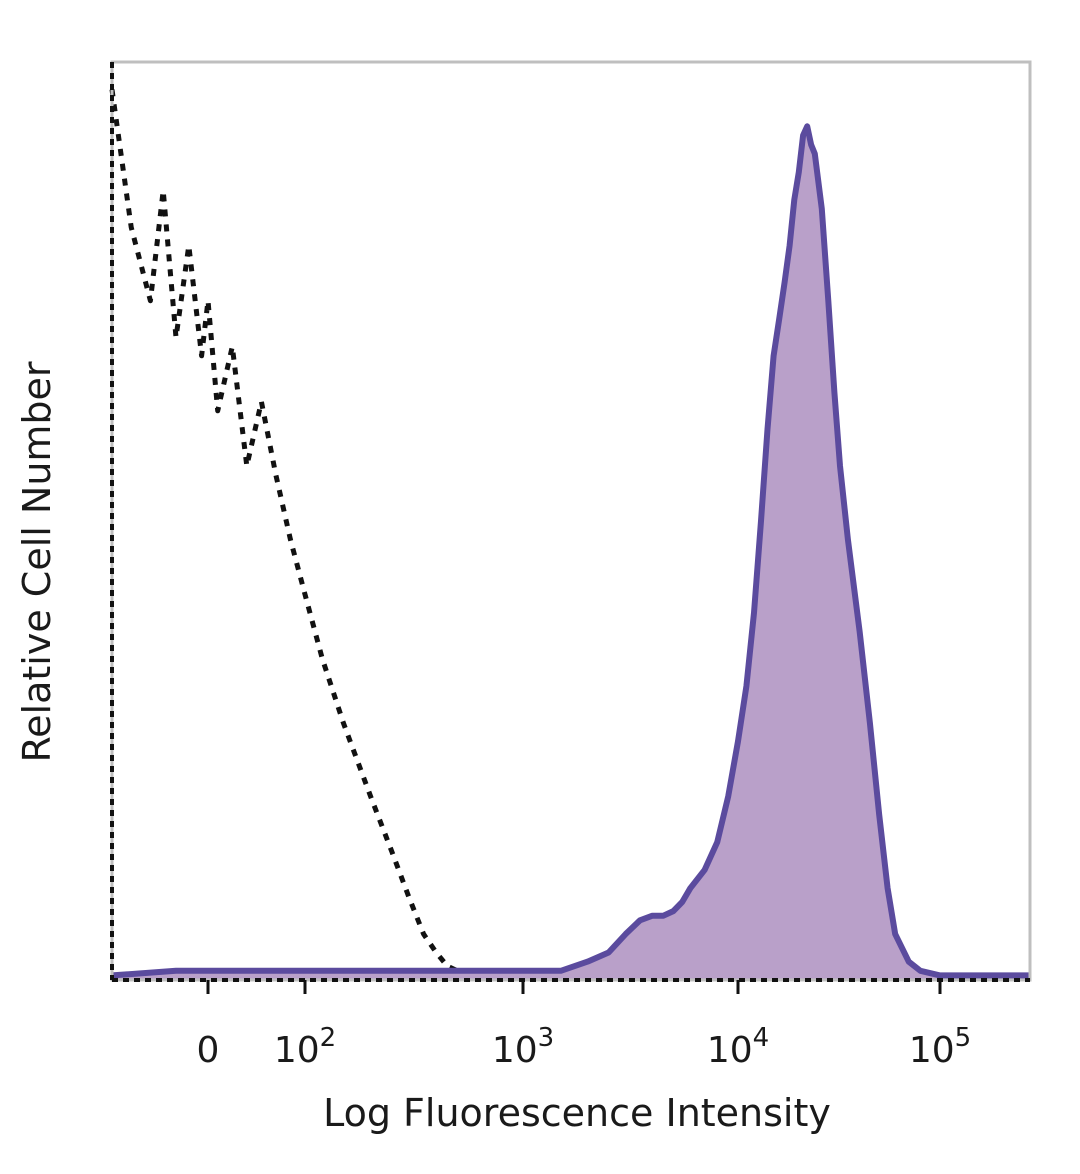 This screenshot has height=1174, width=1080. Describe the element at coordinates (584, 1025) in the screenshot. I see `tick-layer: 0 10² 10³ 10⁴ 10⁵` at that location.